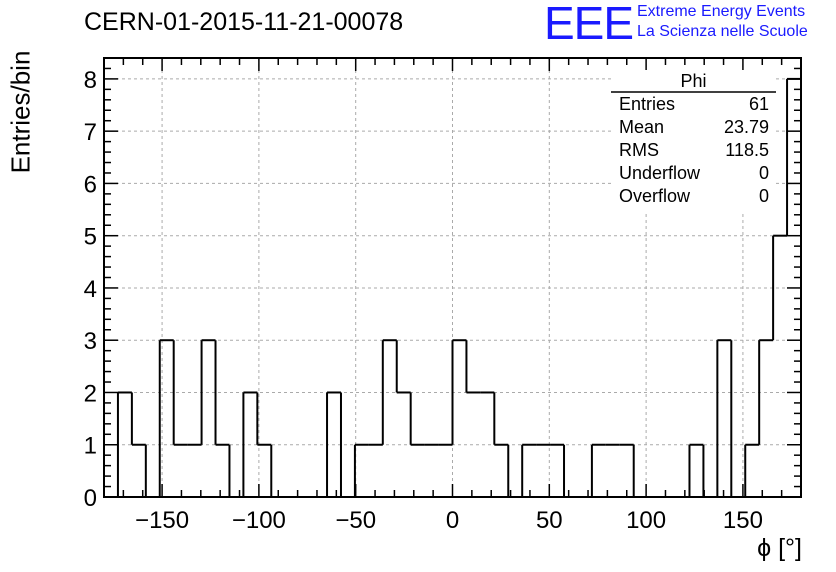 The height and width of the screenshot is (572, 836). What do you see at coordinates (244, 22) in the screenshot?
I see `chart-title: CERN-01-2015-11-21-00078` at bounding box center [244, 22].